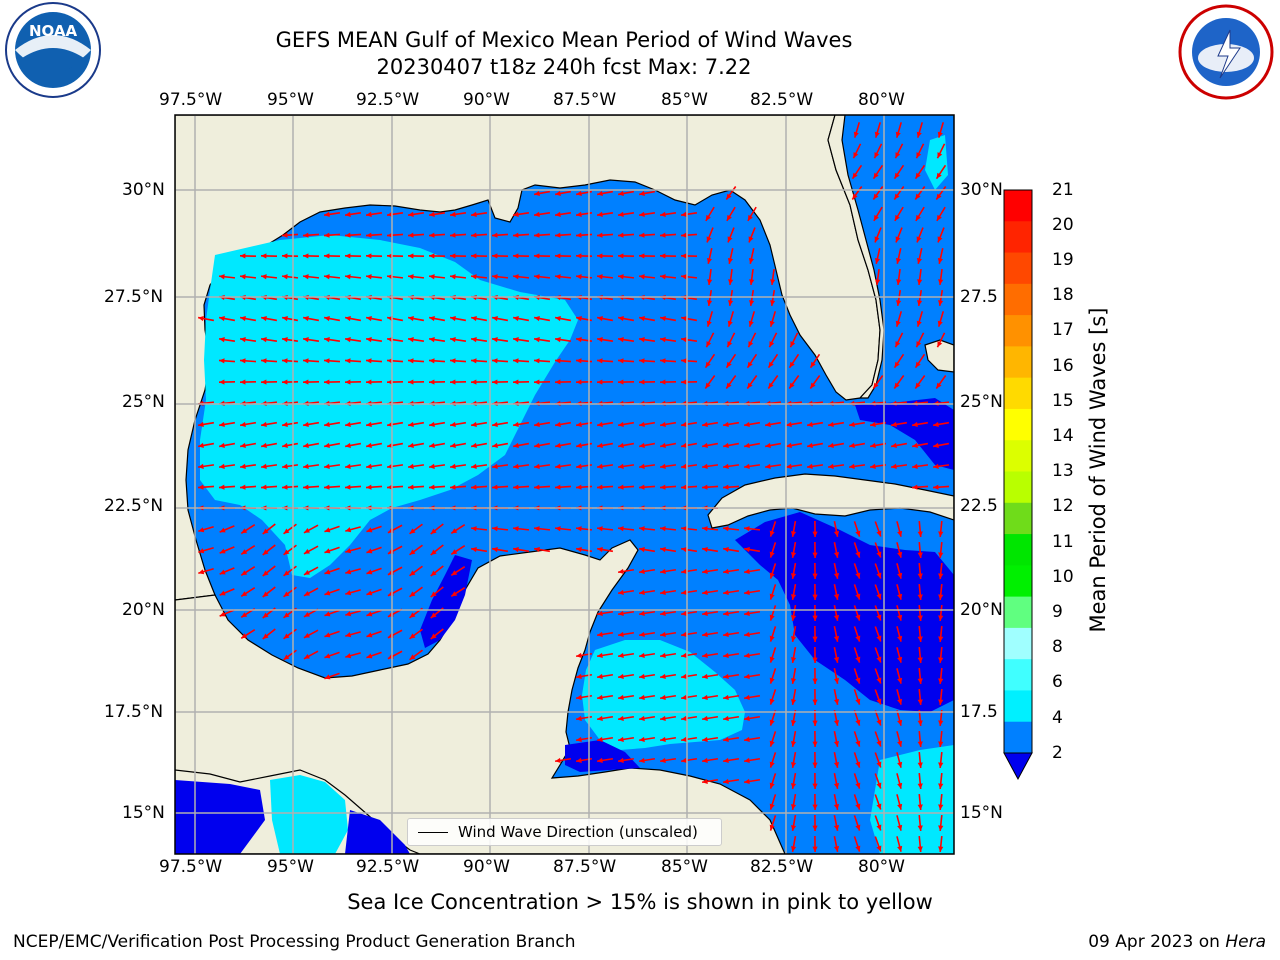 This screenshot has height=960, width=1280. Describe the element at coordinates (388, 867) in the screenshot. I see `lon-label-bottom: 92.5°W` at that location.